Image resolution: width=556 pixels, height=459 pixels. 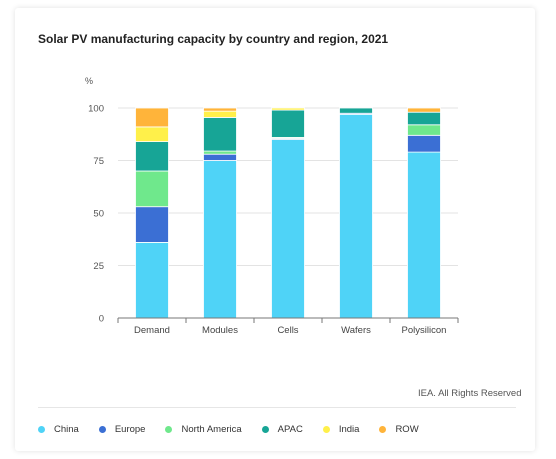 I want to click on bar-modules-europe, so click(x=220, y=157).